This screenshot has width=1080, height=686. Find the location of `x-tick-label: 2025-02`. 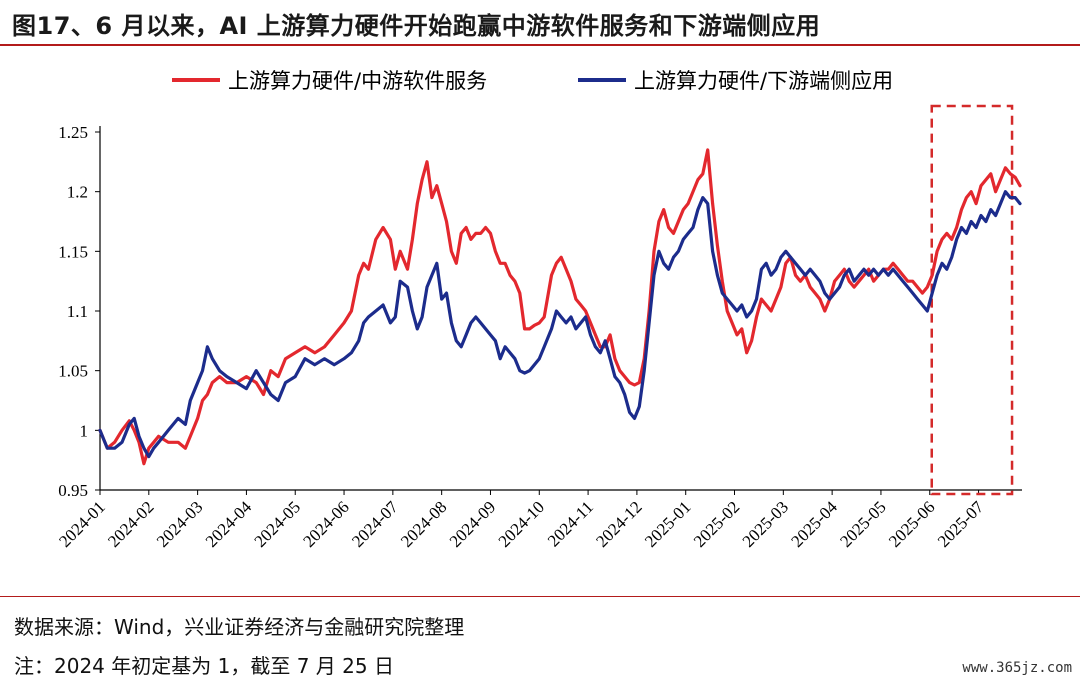

x-tick-label: 2025-02 is located at coordinates (717, 524).